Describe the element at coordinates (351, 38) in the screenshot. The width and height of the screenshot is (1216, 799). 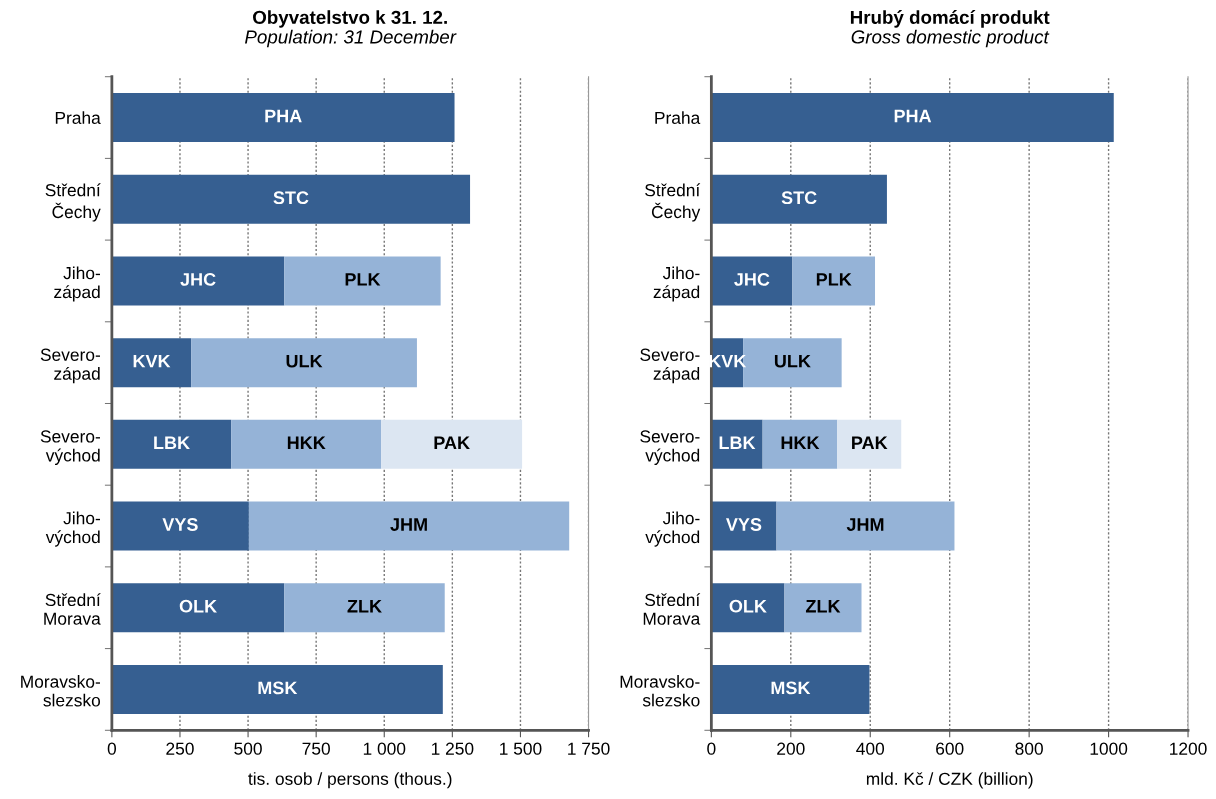
I see `chart-subtitle: Population: 31 December` at that location.